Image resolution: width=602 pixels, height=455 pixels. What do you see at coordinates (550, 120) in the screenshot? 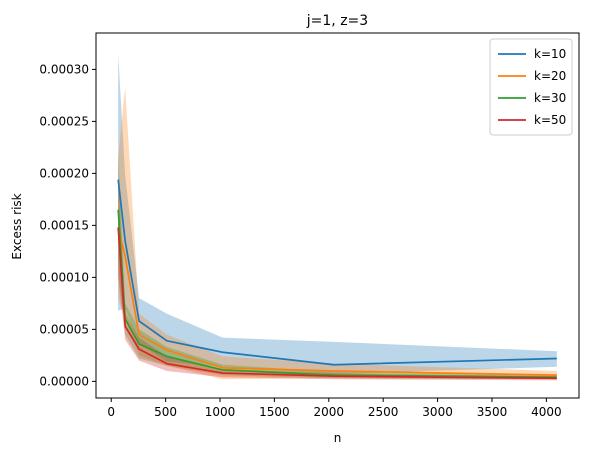
I see `legend-label-3: k=50` at bounding box center [550, 120].